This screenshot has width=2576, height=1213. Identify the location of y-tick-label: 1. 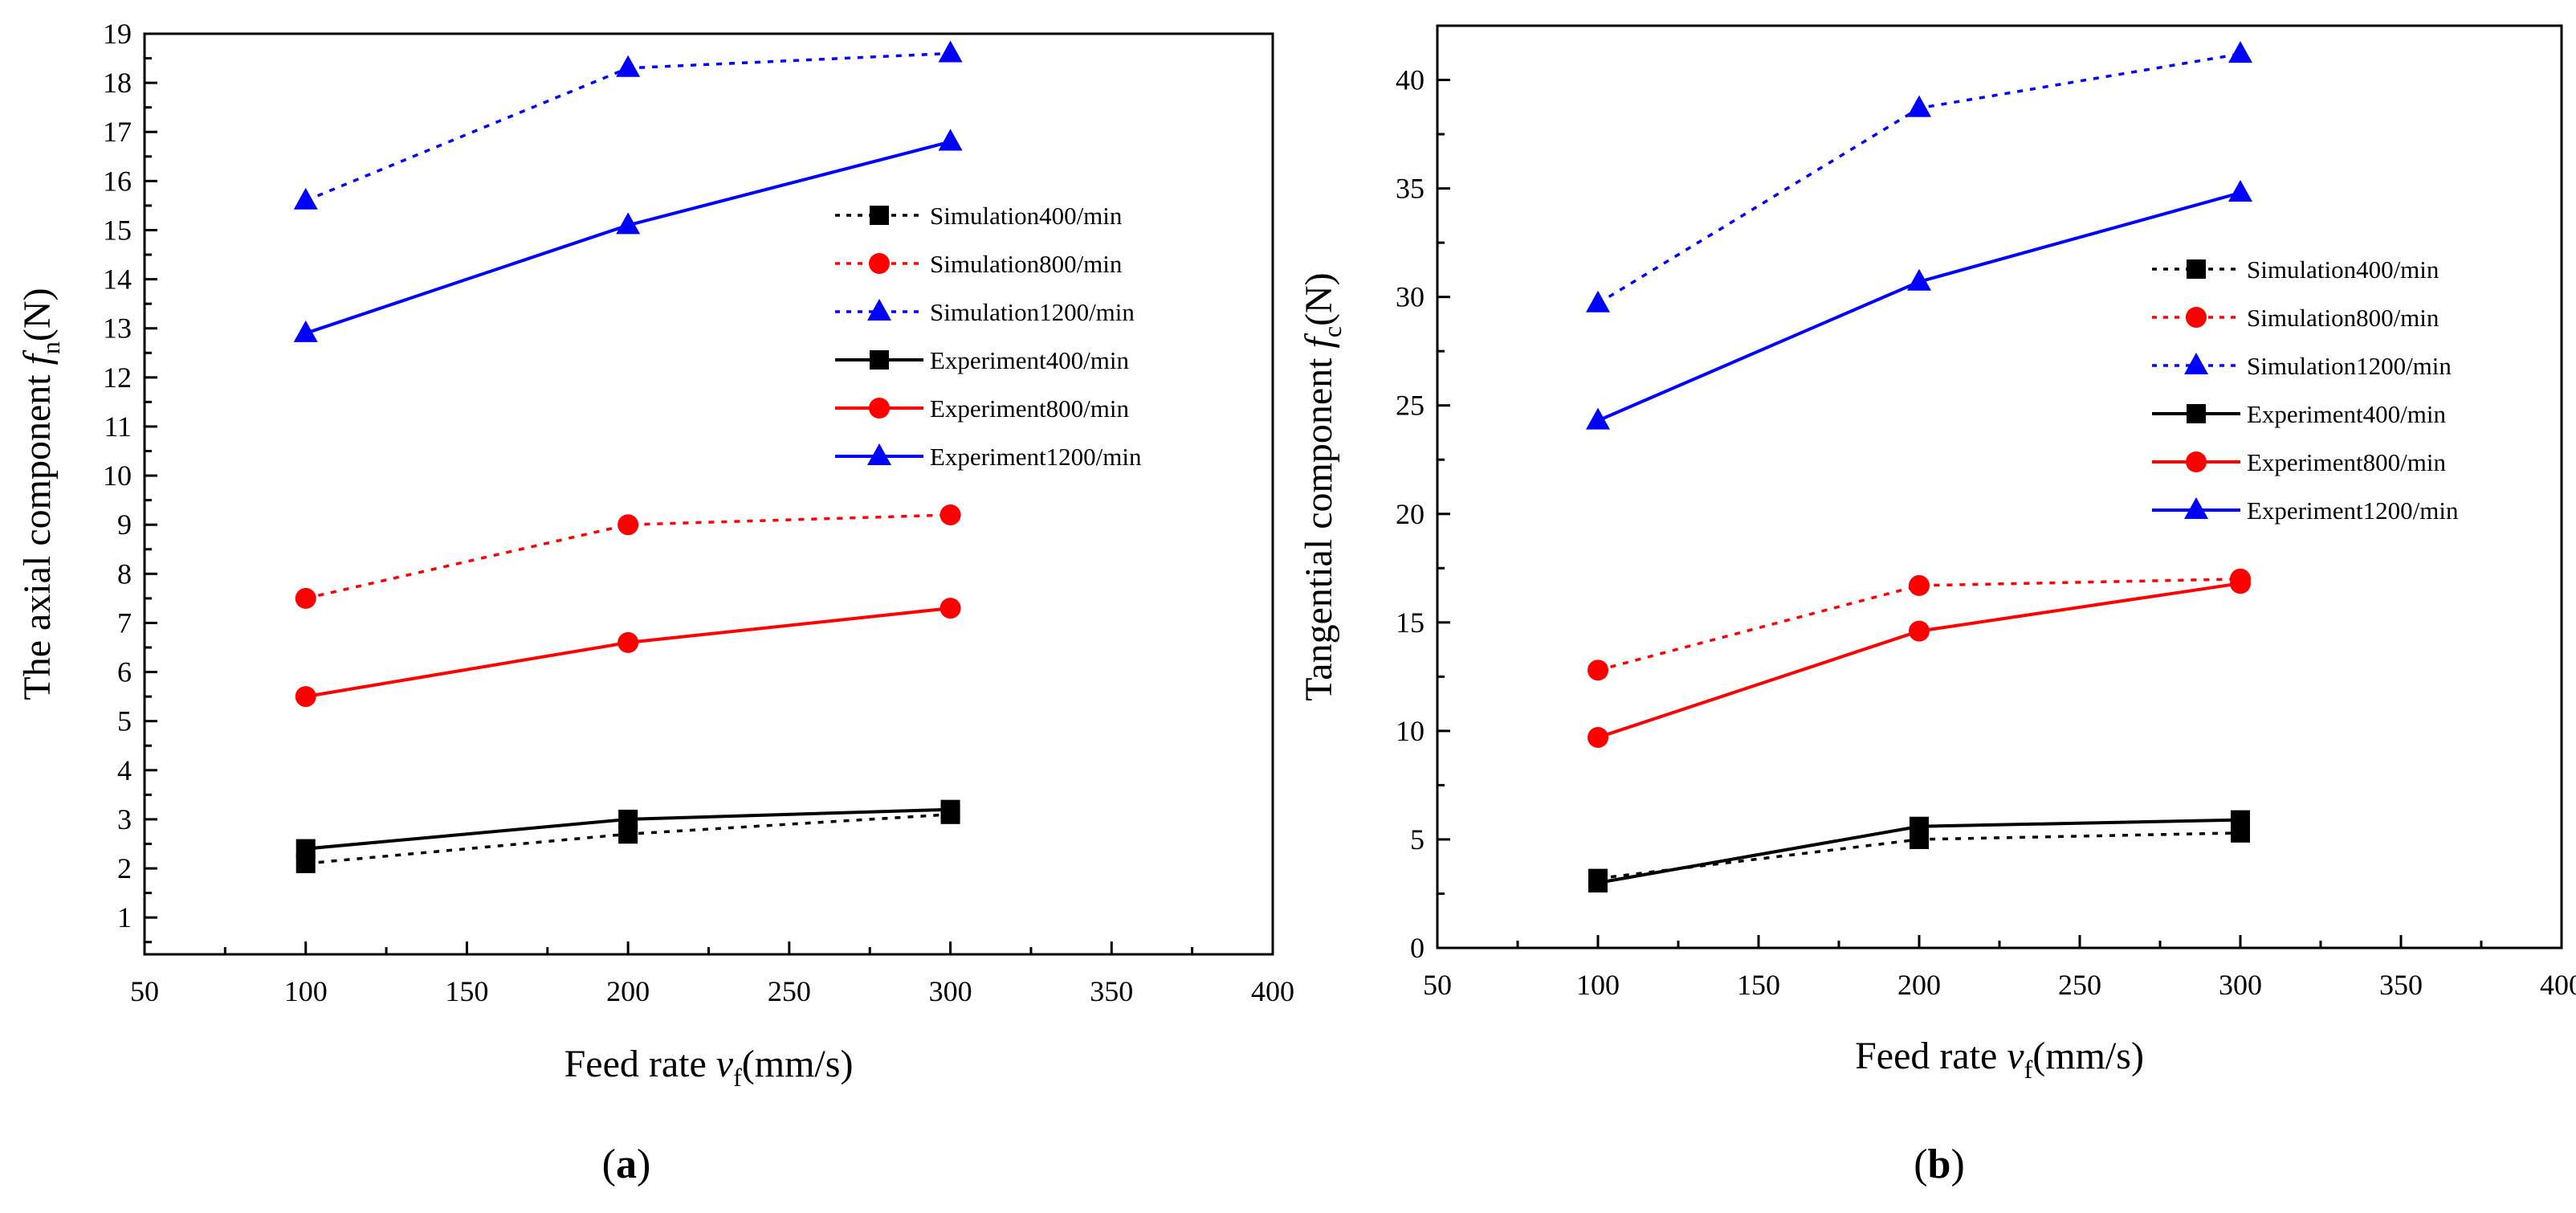
(124, 917).